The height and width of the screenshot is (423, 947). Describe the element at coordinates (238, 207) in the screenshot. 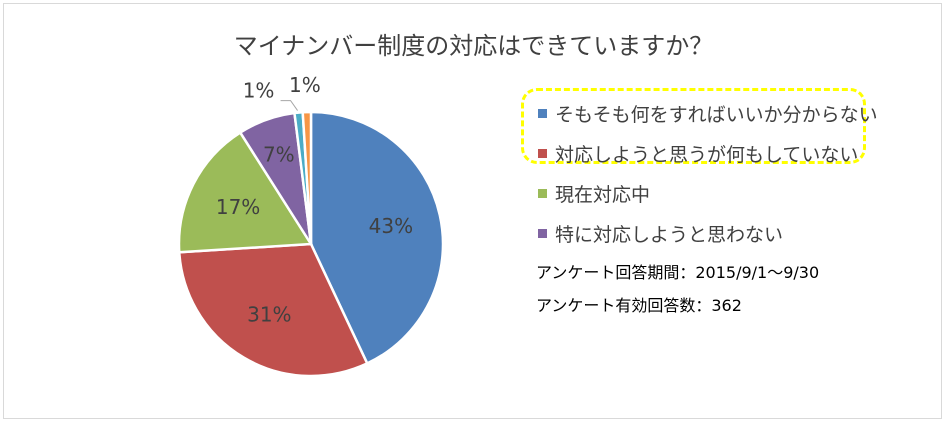

I see `data-label: 17%` at that location.